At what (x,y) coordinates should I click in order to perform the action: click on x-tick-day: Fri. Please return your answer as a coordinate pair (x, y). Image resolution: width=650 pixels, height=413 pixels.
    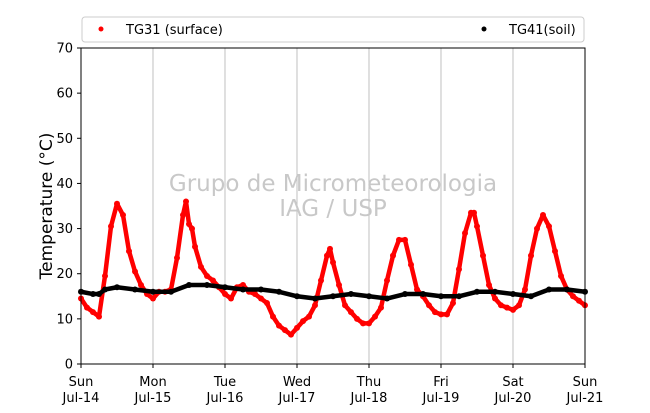
    Looking at the image, I should click on (441, 382).